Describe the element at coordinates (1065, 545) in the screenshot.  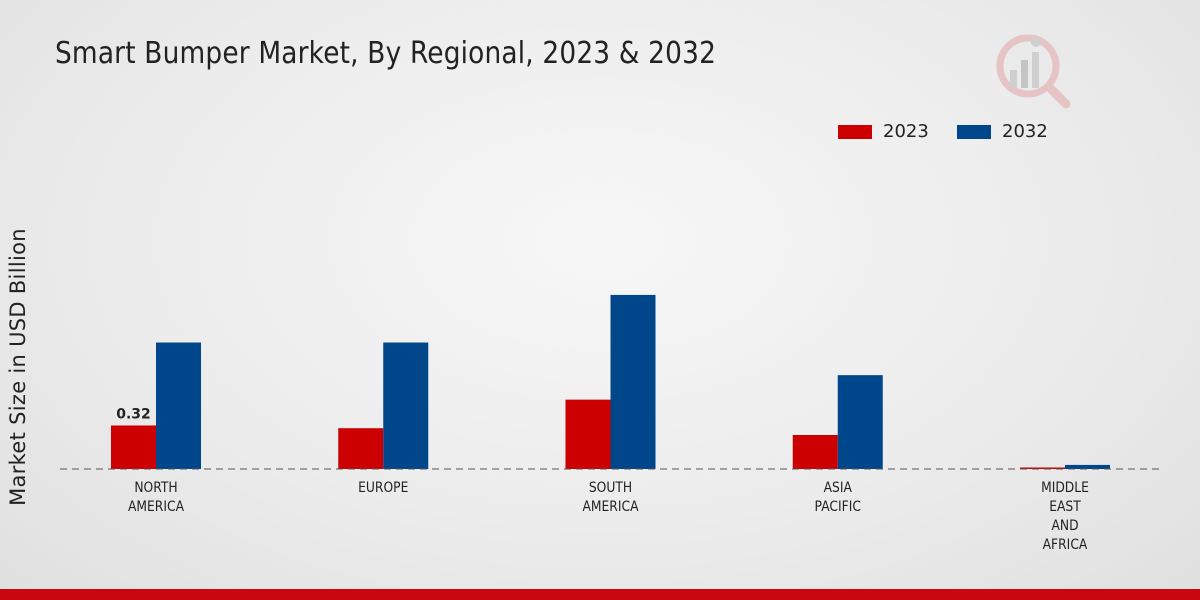
I see `x-tick-label-line: AFRICA` at that location.